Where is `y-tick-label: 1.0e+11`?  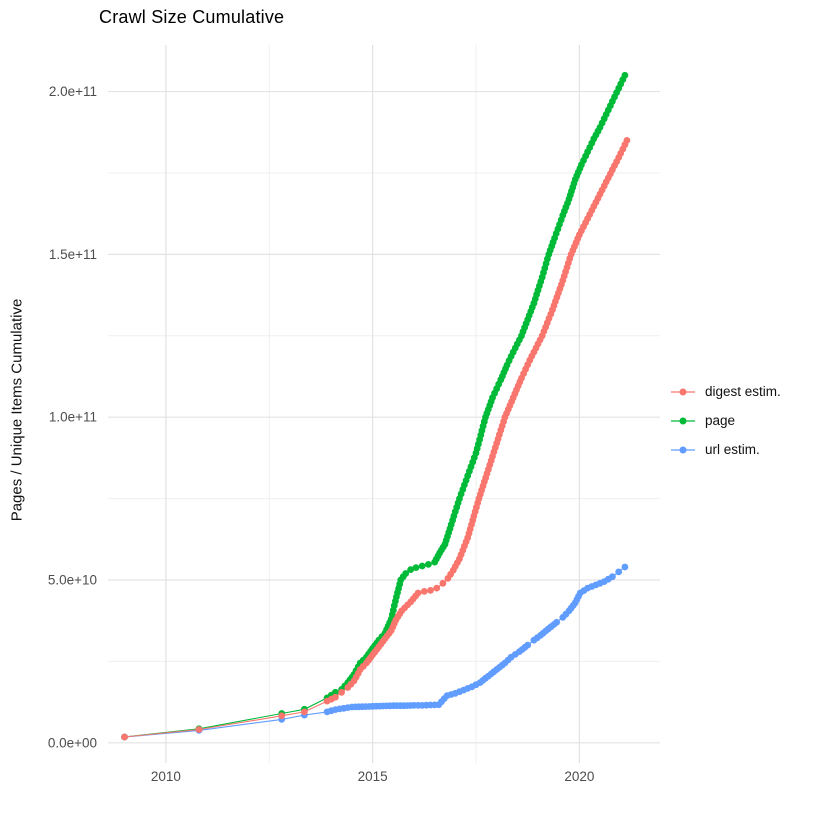
y-tick-label: 1.0e+11 is located at coordinates (73, 417).